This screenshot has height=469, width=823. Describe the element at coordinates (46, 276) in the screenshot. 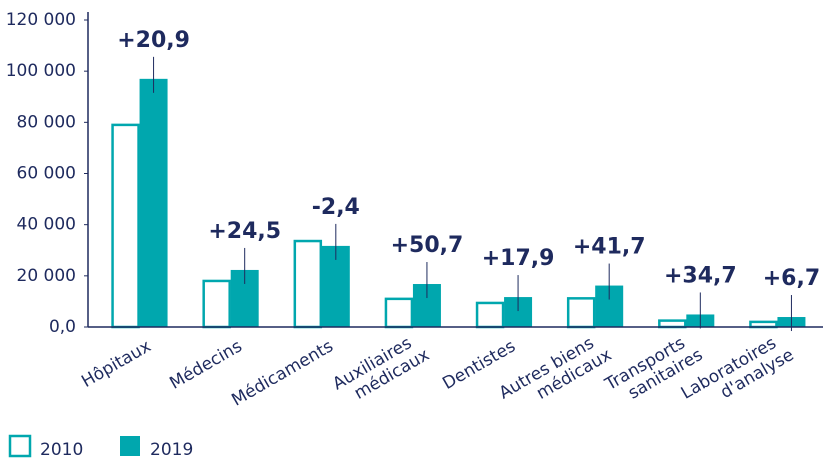

I see `y-tick-label: 20 000` at that location.